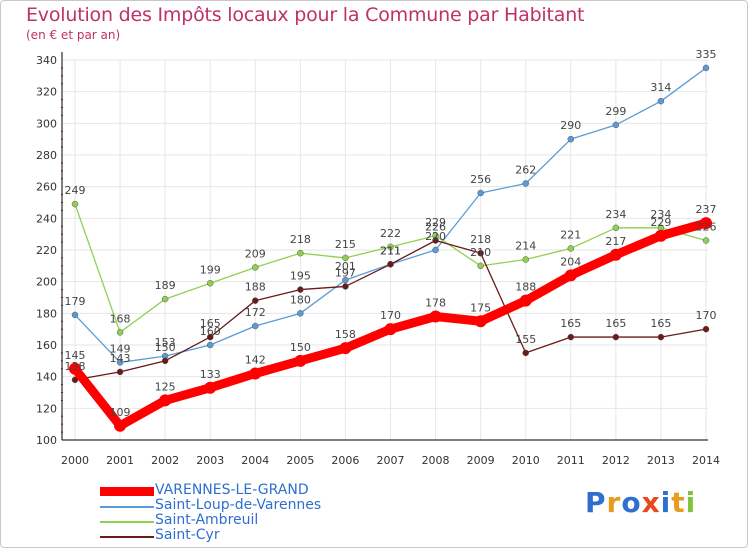 The image size is (750, 550). Describe the element at coordinates (165, 386) in the screenshot. I see `data-label: 125` at that location.